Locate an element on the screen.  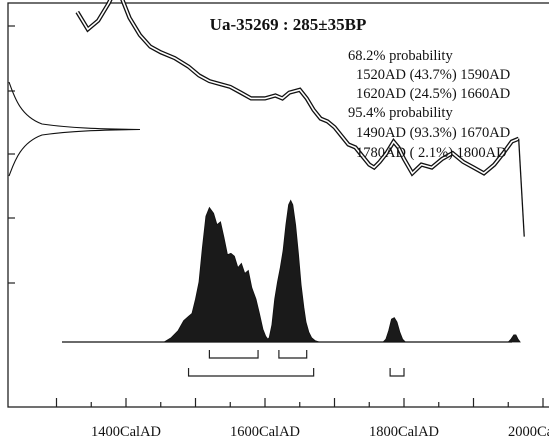
annotation-68-heading: 68.2% probability is located at coordinates (400, 56).